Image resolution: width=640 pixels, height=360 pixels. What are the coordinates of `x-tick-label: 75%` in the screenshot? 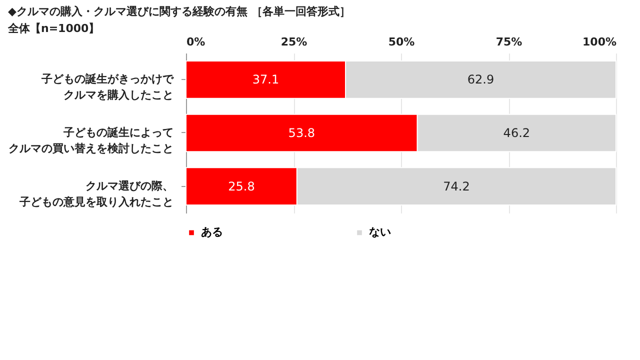 It's located at (509, 42).